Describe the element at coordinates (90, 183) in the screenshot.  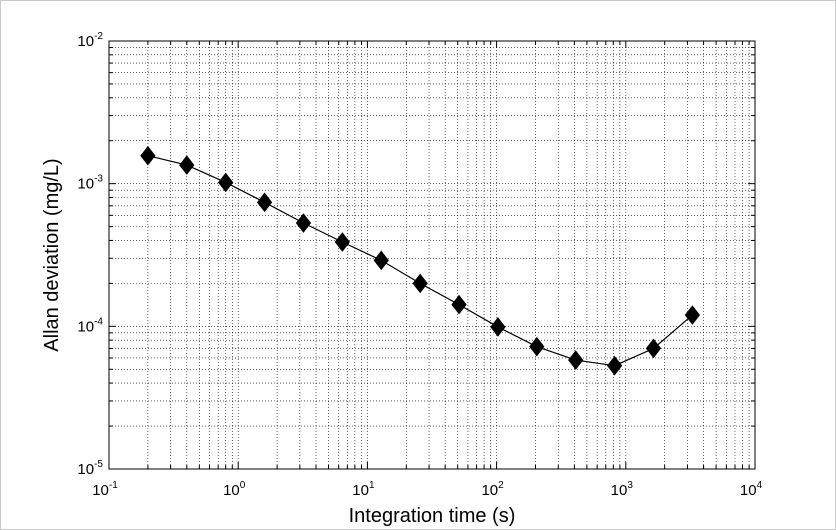
I see `y-tick-label: 10⁻³` at that location.